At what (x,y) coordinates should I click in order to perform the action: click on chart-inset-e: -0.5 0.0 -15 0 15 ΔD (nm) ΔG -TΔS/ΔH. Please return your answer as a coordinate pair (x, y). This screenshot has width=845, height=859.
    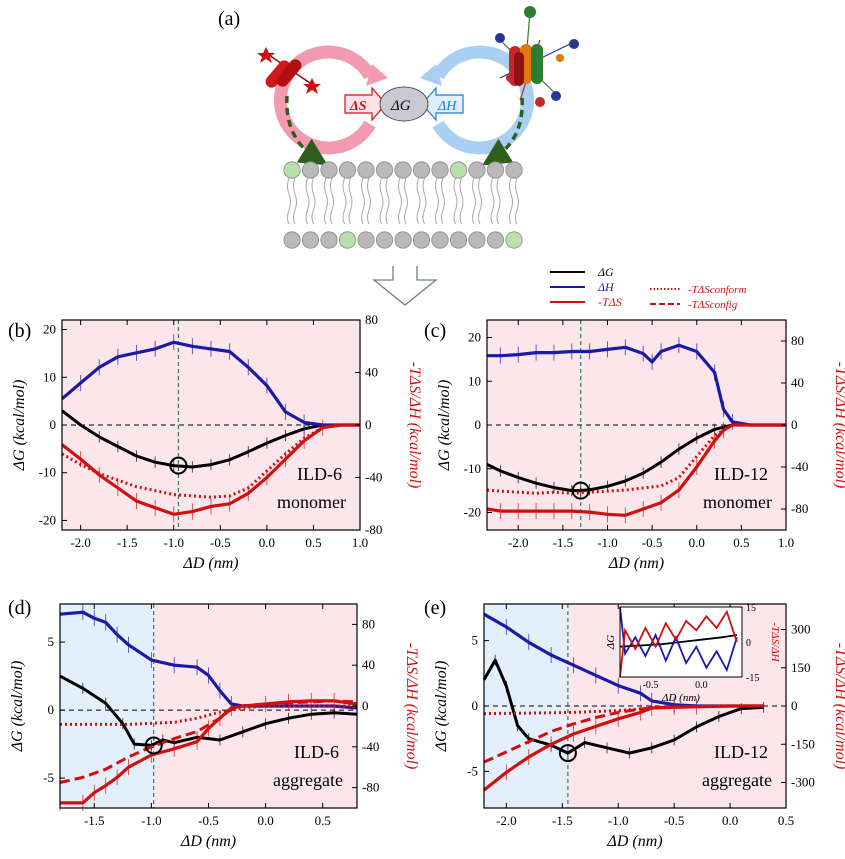
    Looking at the image, I should click on (693, 653).